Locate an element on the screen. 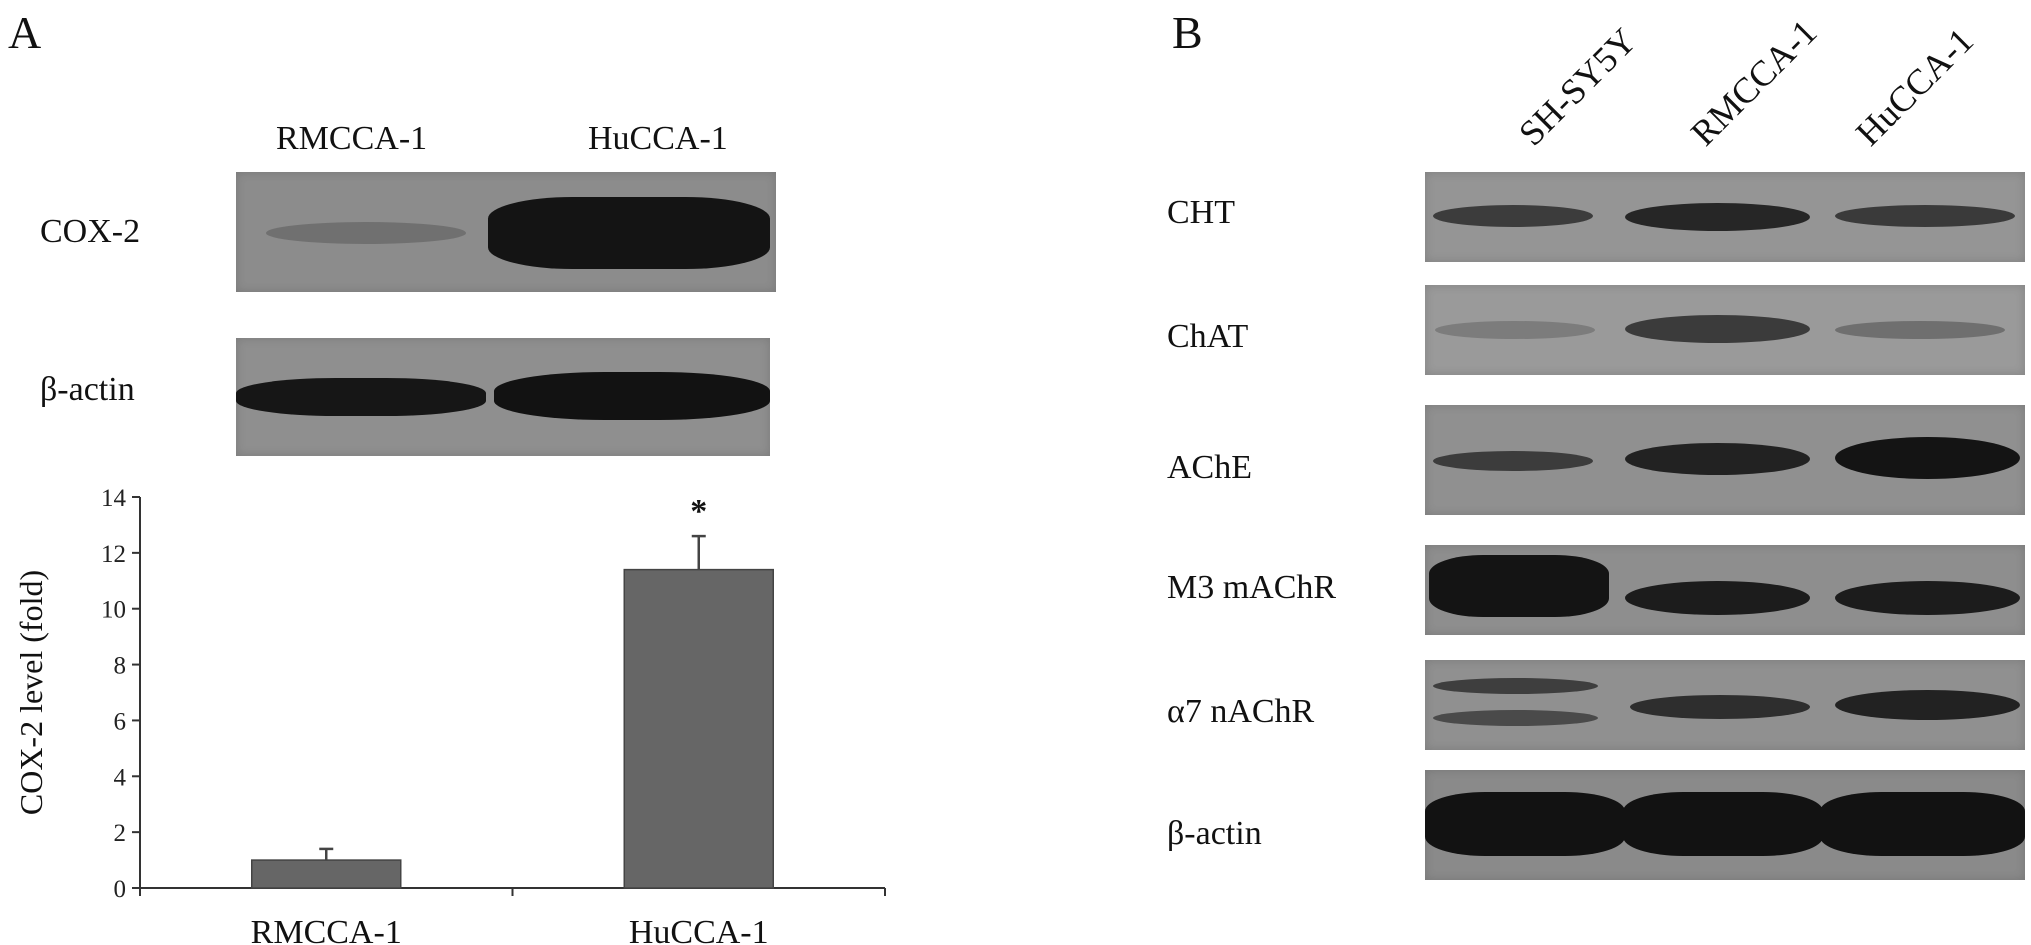 This screenshot has height=945, width=2031. m3-machr-blot is located at coordinates (1725, 590).